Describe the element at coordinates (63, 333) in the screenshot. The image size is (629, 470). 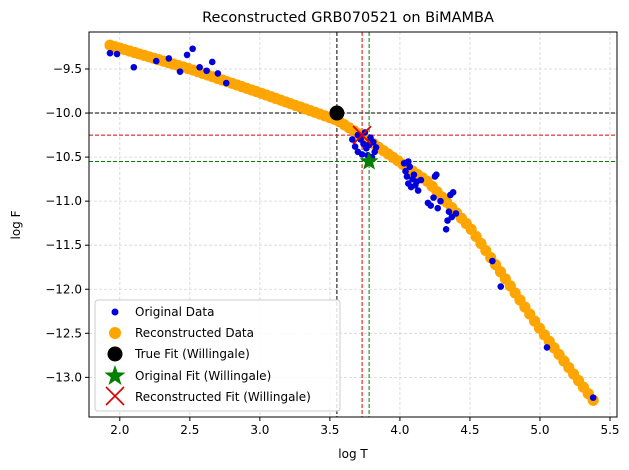
I see `y-tick-label: −12.5` at that location.